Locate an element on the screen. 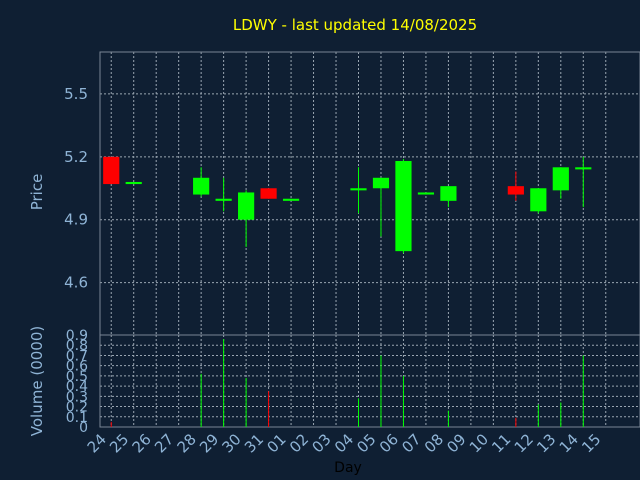 This screenshot has width=640, height=480. x-tick-label: 15 is located at coordinates (591, 443).